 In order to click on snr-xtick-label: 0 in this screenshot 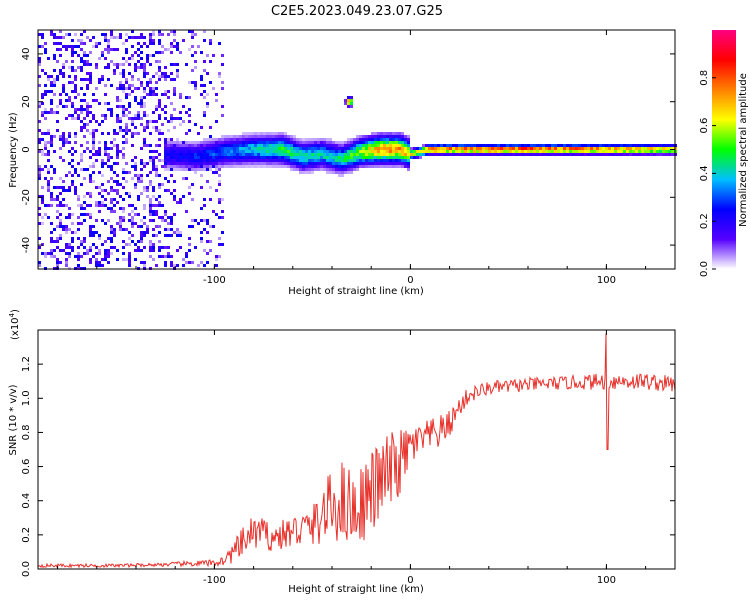, I will do `click(410, 580)`.